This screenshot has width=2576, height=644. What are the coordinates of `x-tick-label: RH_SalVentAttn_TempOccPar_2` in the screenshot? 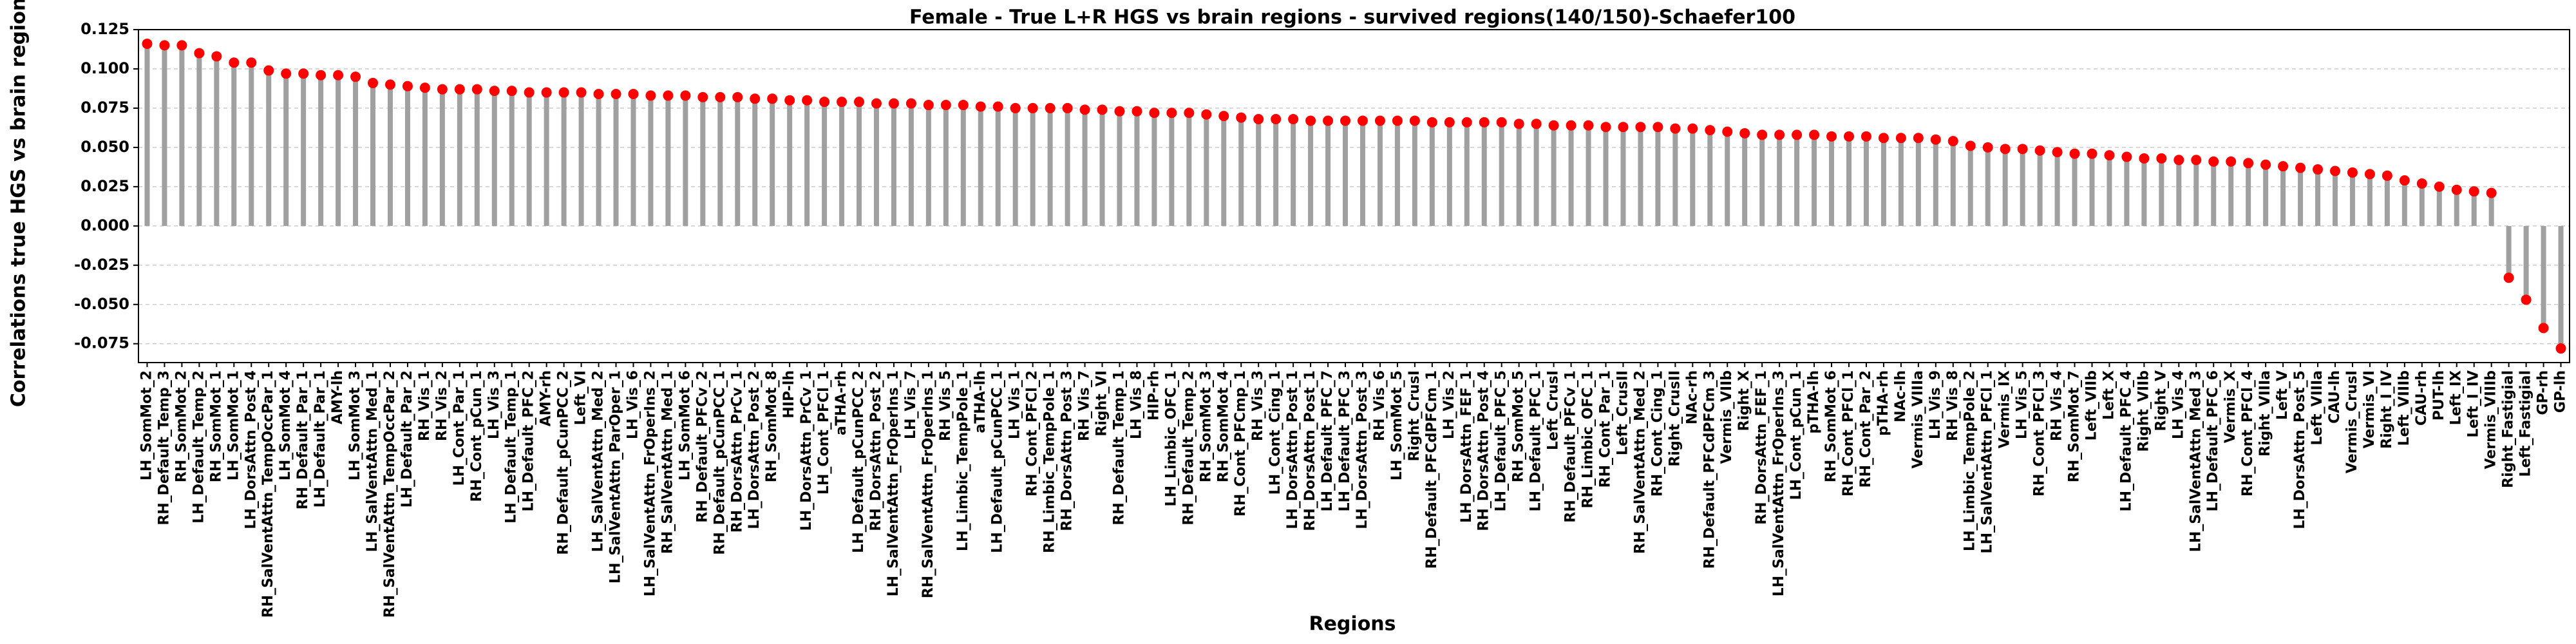 It's located at (390, 494).